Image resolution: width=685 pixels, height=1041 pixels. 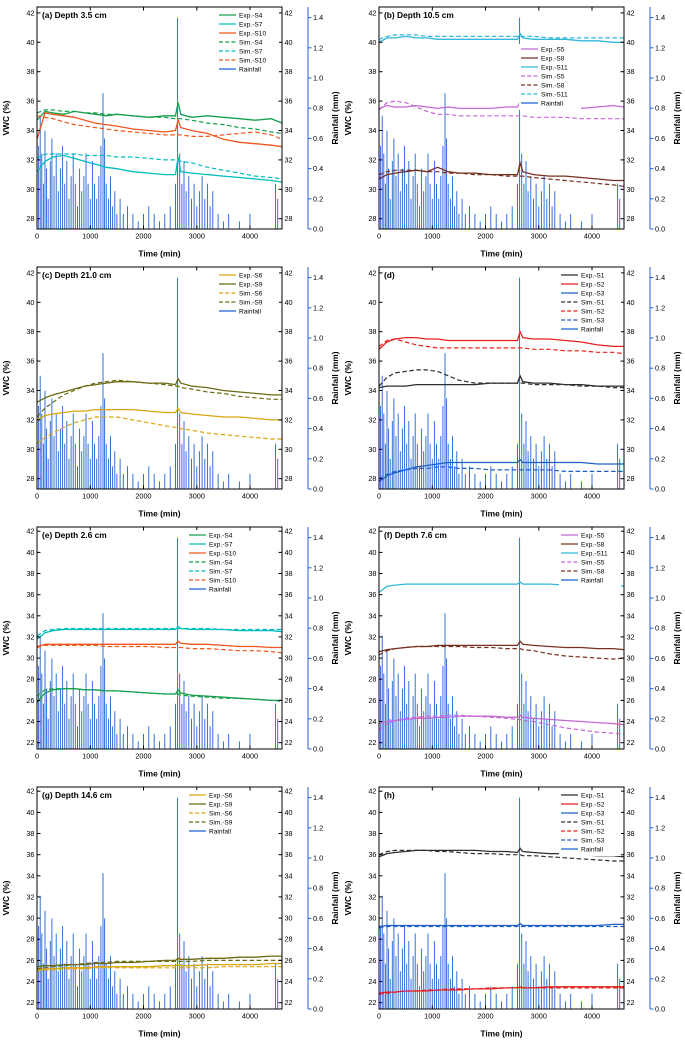 I want to click on series-Sim.-S6, so click(x=159, y=430).